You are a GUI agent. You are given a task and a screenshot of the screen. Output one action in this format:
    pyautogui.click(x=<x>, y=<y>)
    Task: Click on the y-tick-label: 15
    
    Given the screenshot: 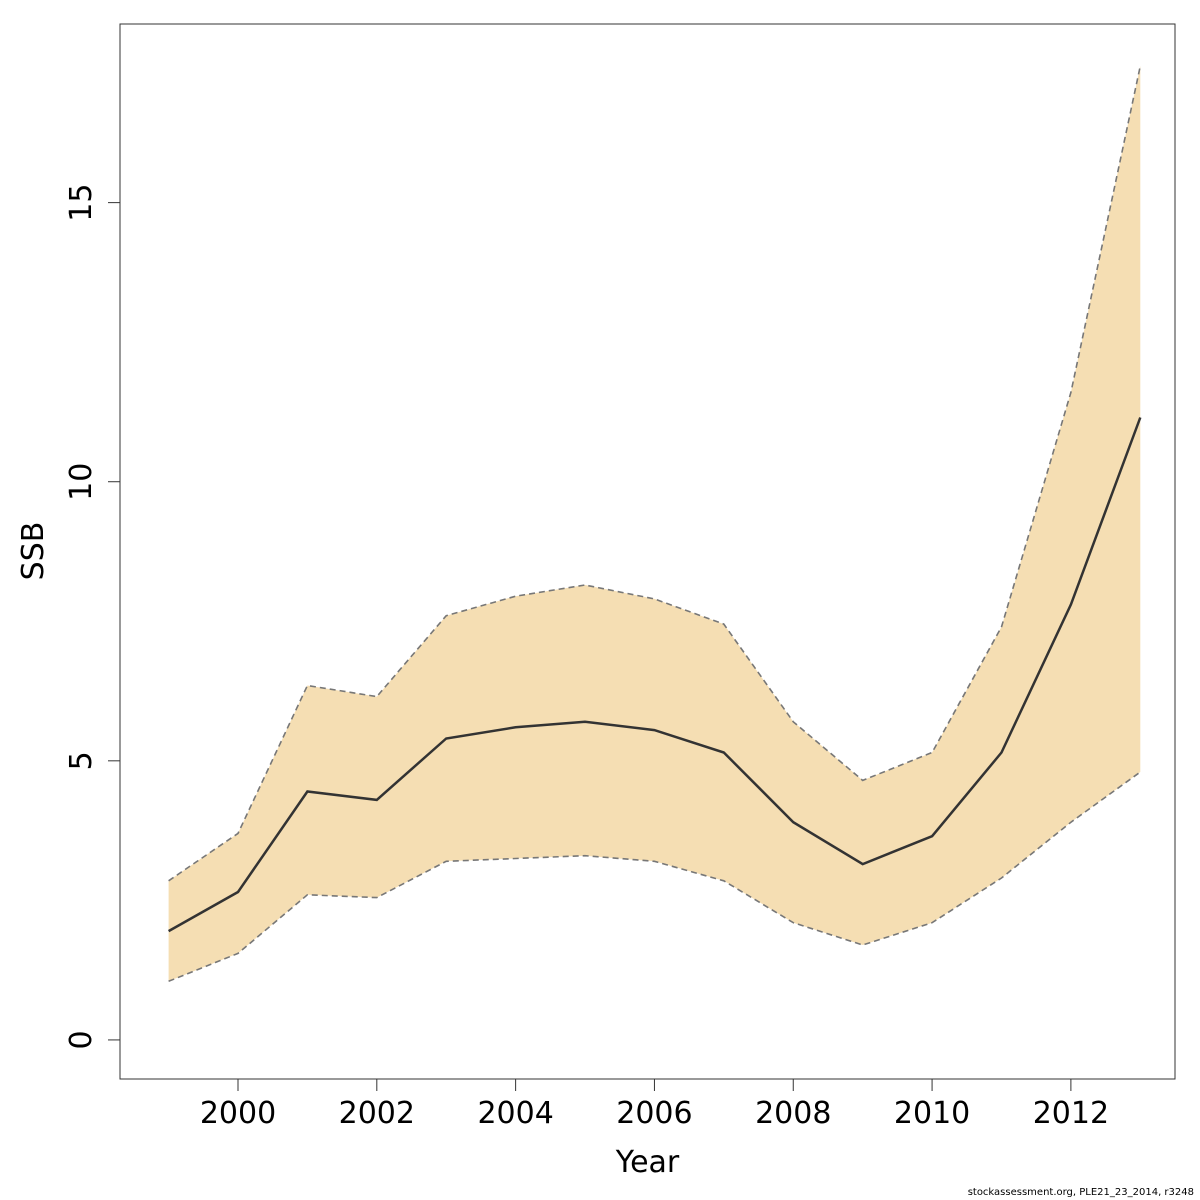 What is the action you would take?
    pyautogui.click(x=81, y=203)
    